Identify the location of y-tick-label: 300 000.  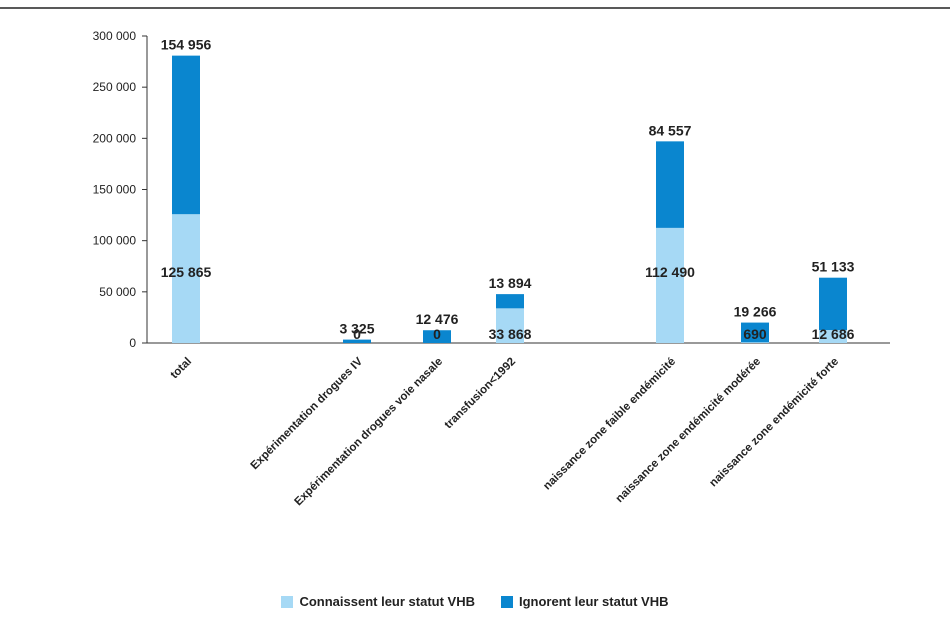
(115, 36).